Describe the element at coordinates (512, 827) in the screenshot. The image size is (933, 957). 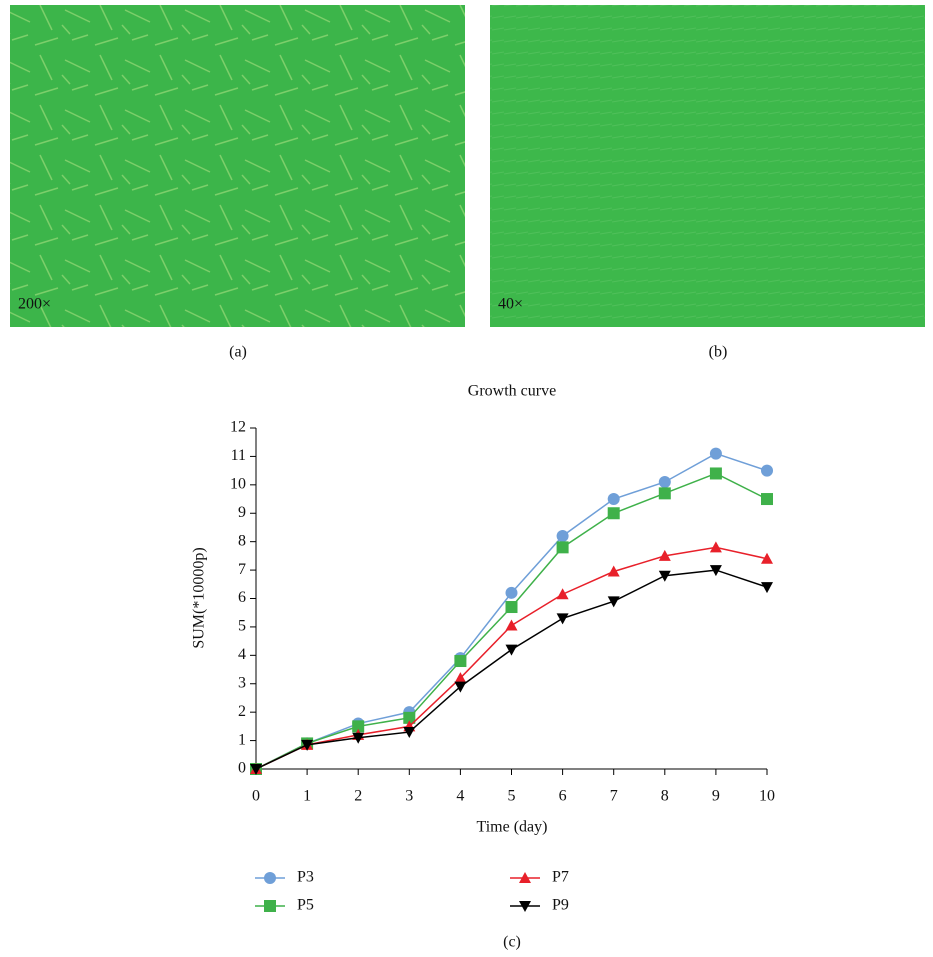
I see `x-axis-label: Time (day)` at that location.